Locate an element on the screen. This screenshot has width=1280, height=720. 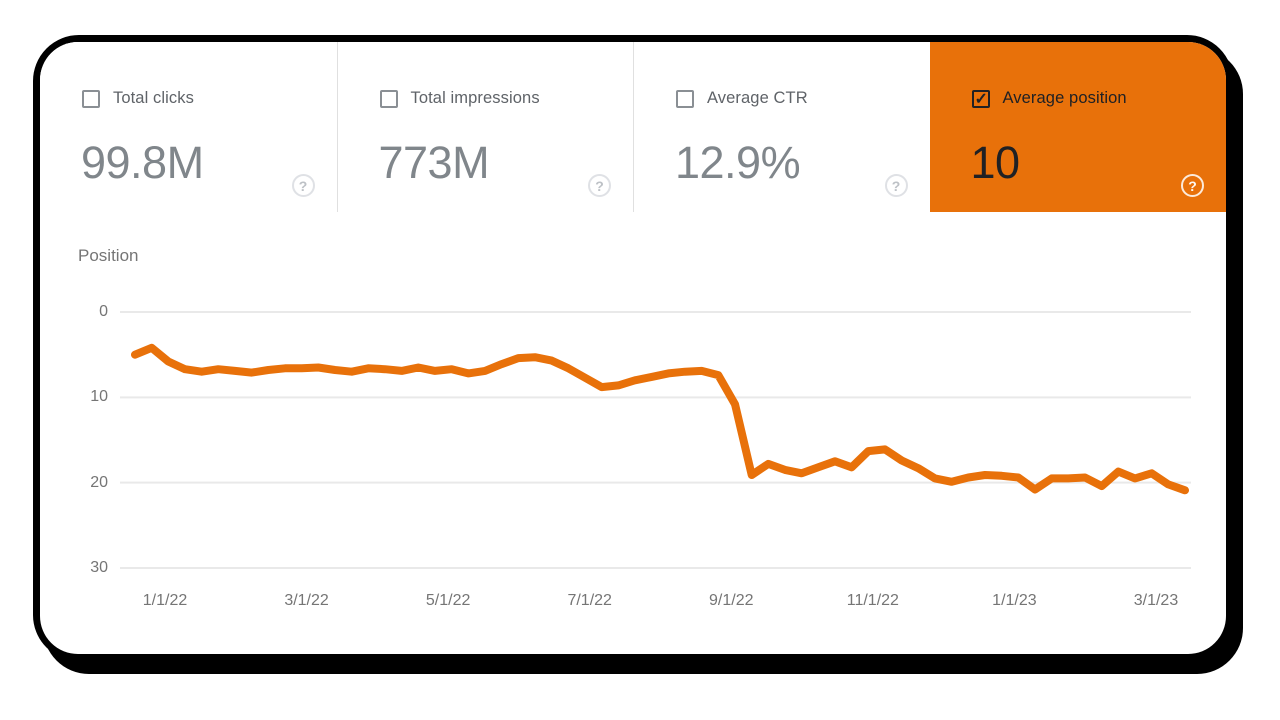
tile-head: Total clicks is located at coordinates (138, 98).